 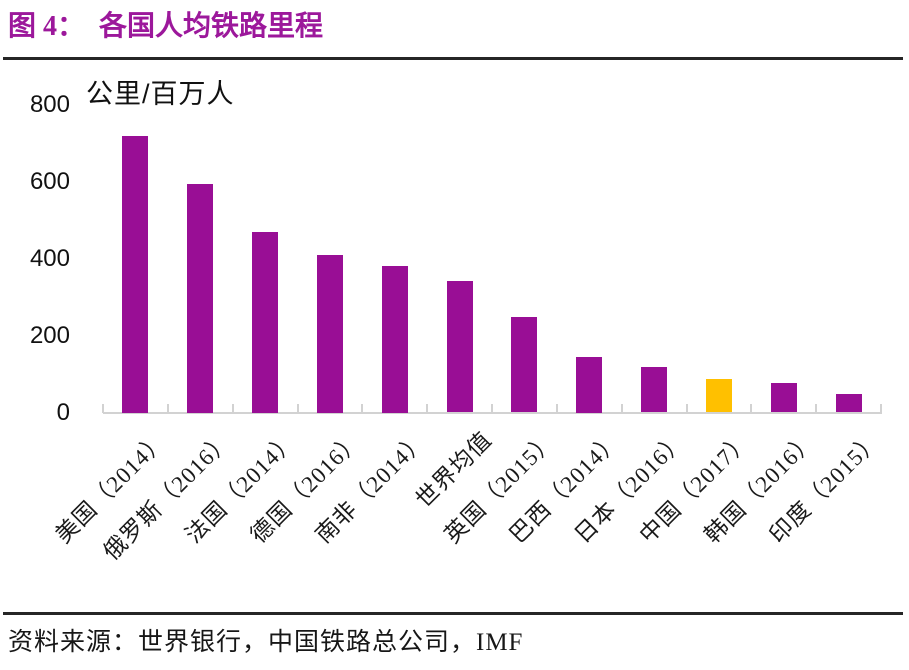 I want to click on bar-俄罗斯（2016）, so click(x=200, y=298).